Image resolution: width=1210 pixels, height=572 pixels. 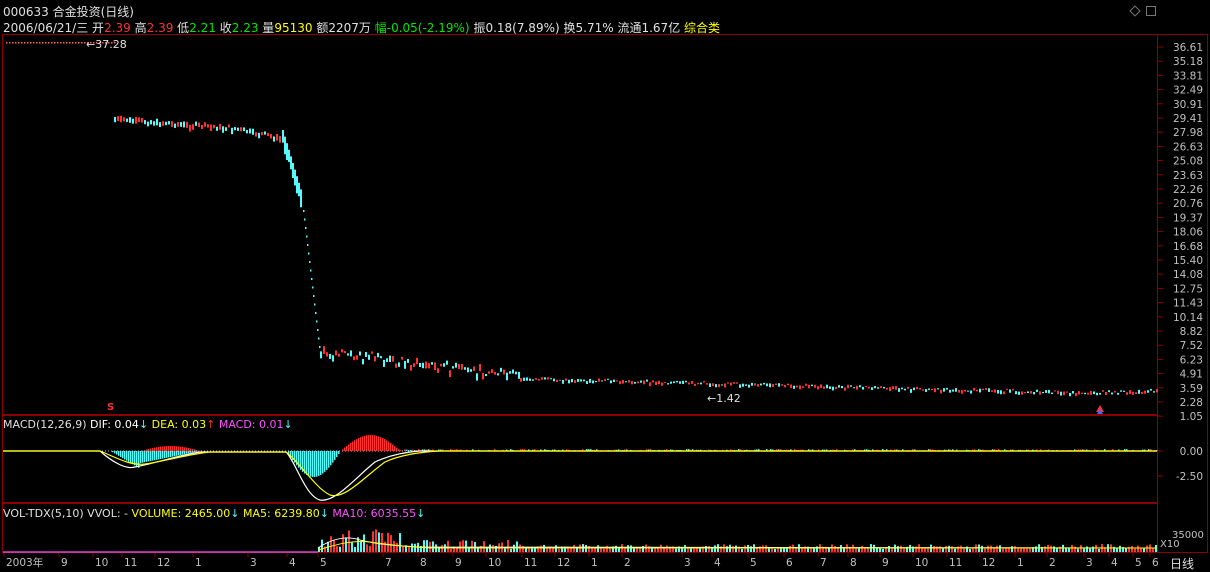 I want to click on period-daily-button: 日线, so click(x=1182, y=563).